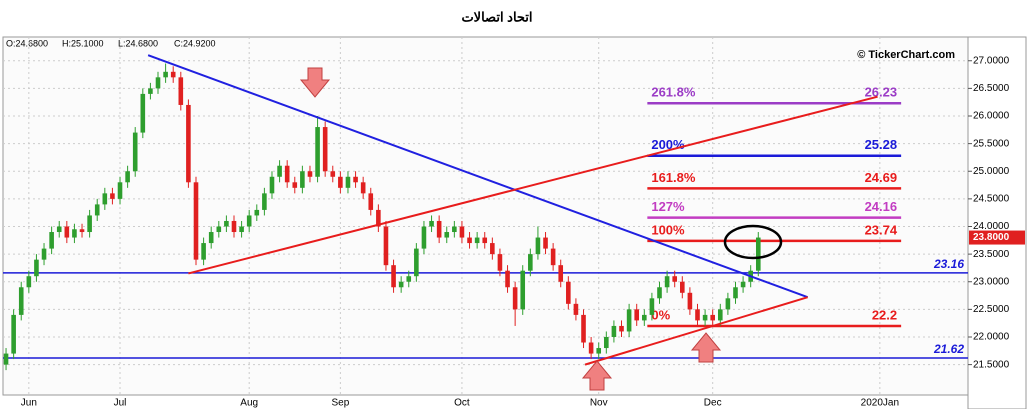  What do you see at coordinates (713, 403) in the screenshot?
I see `x-tick-label: Dec` at bounding box center [713, 403].